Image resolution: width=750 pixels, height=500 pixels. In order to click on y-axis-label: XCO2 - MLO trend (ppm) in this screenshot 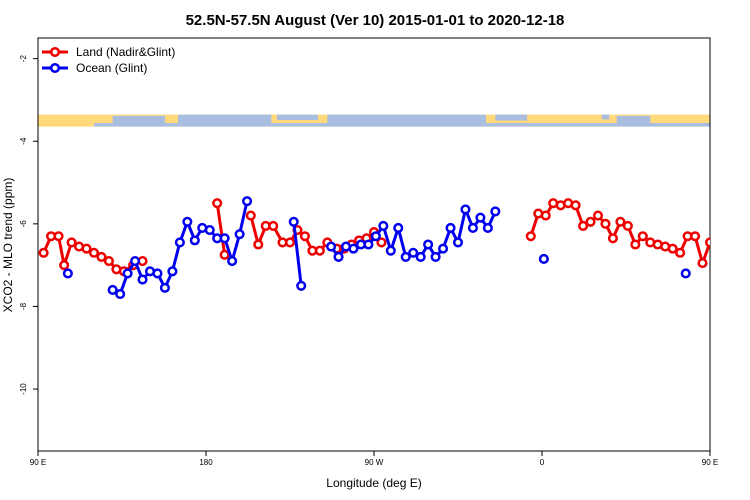, I will do `click(8, 245)`.